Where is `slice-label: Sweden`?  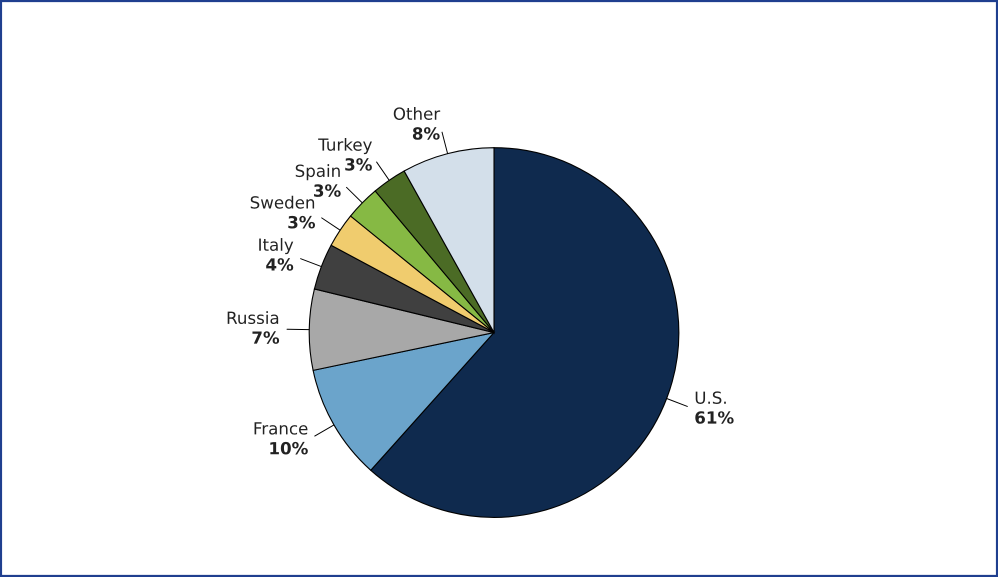 slice-label: Sweden is located at coordinates (282, 202).